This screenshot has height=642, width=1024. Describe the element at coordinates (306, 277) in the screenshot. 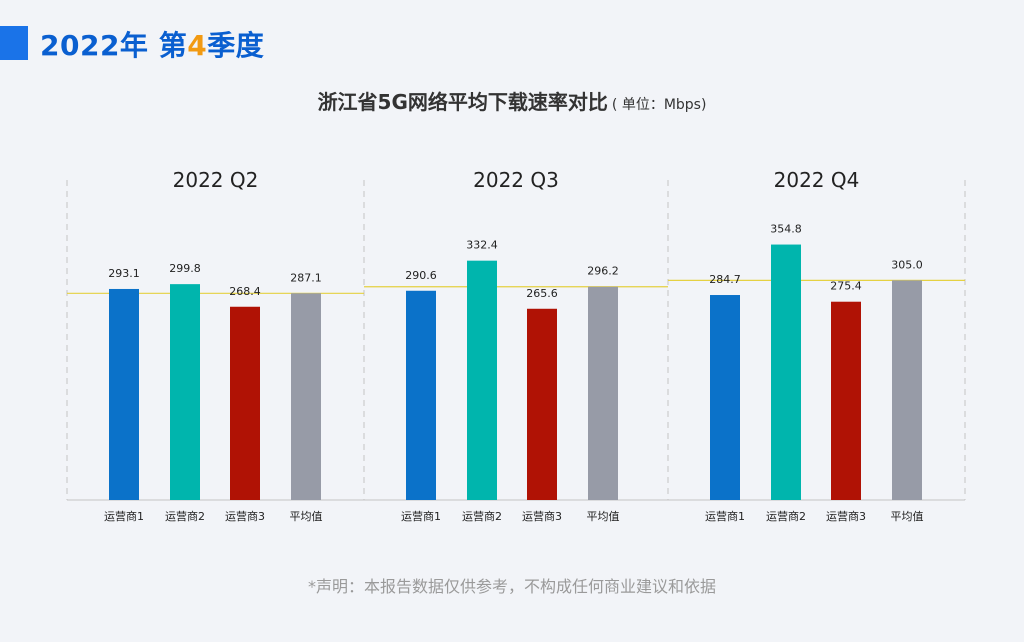

I see `value-label-0-3: 287.1` at that location.